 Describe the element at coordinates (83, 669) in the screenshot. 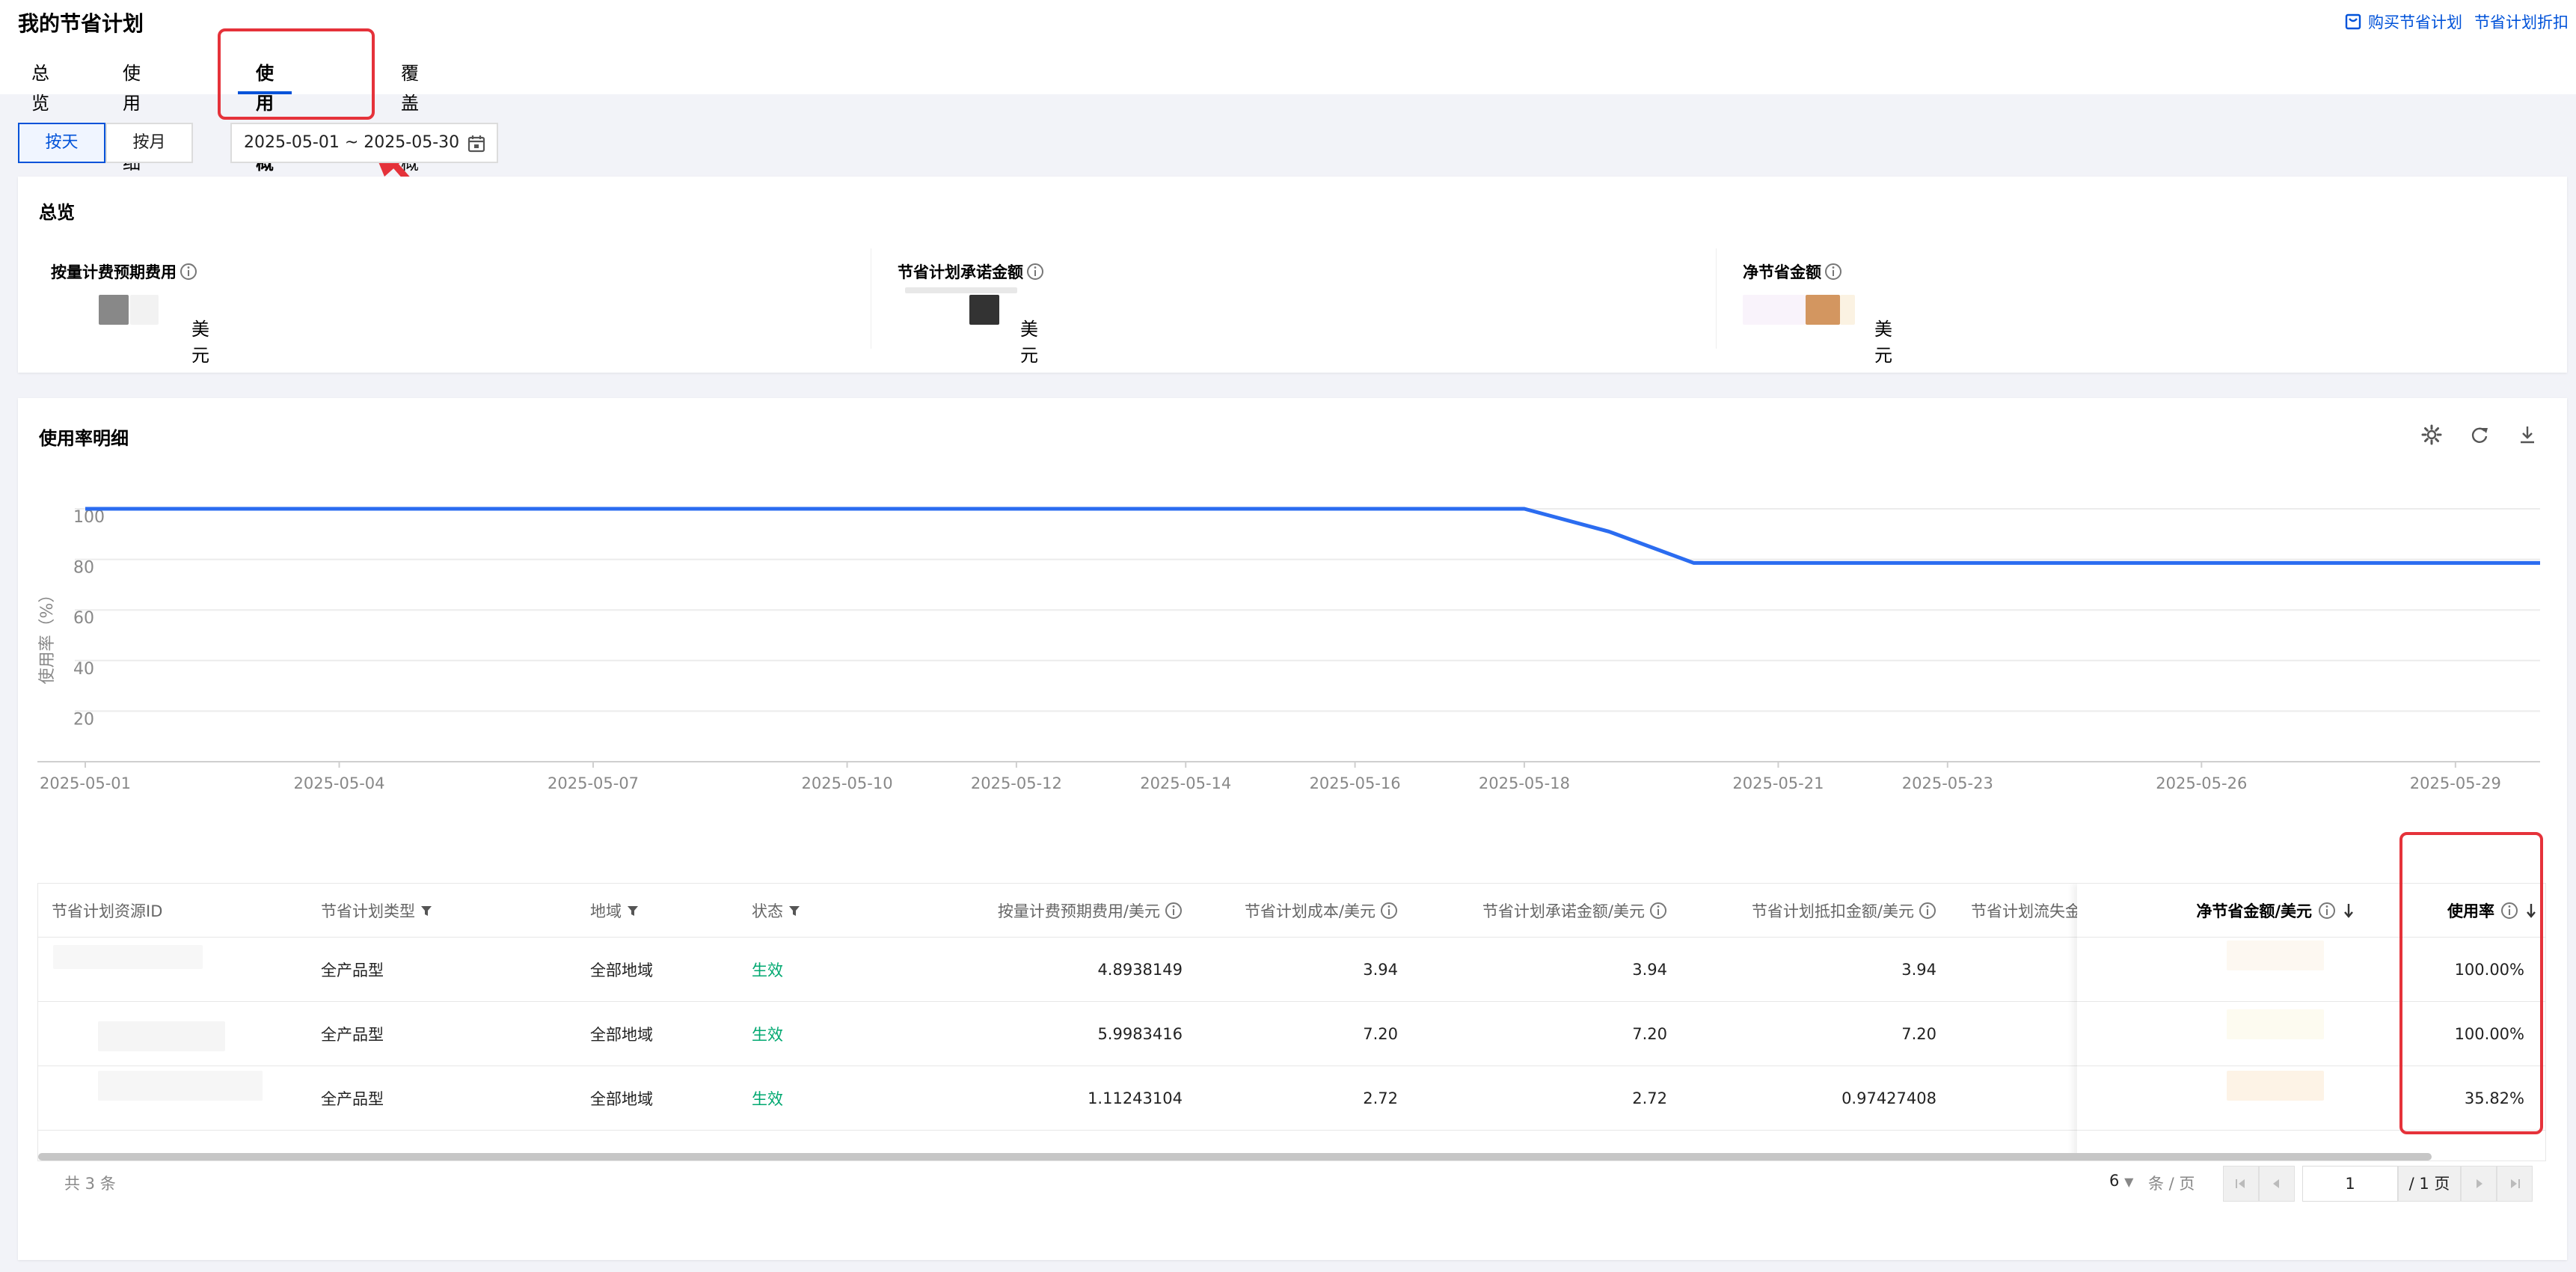

I see `y-tick-label: 40` at that location.